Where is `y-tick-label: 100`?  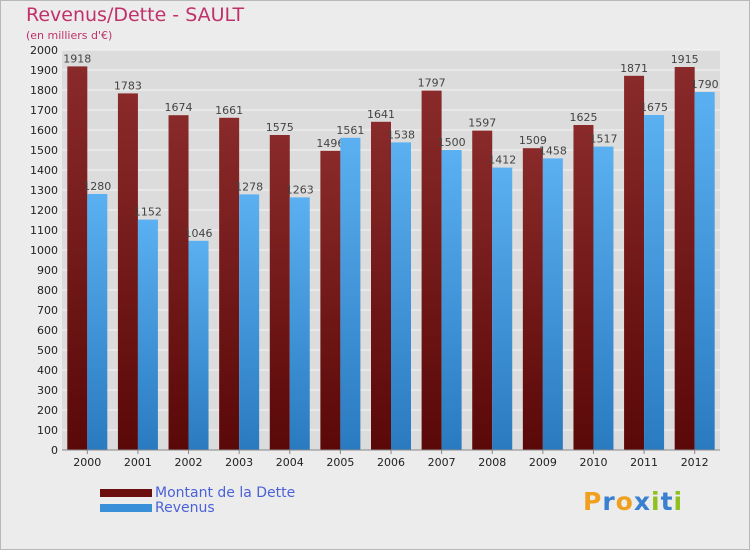
y-tick-label: 100 is located at coordinates (47, 430).